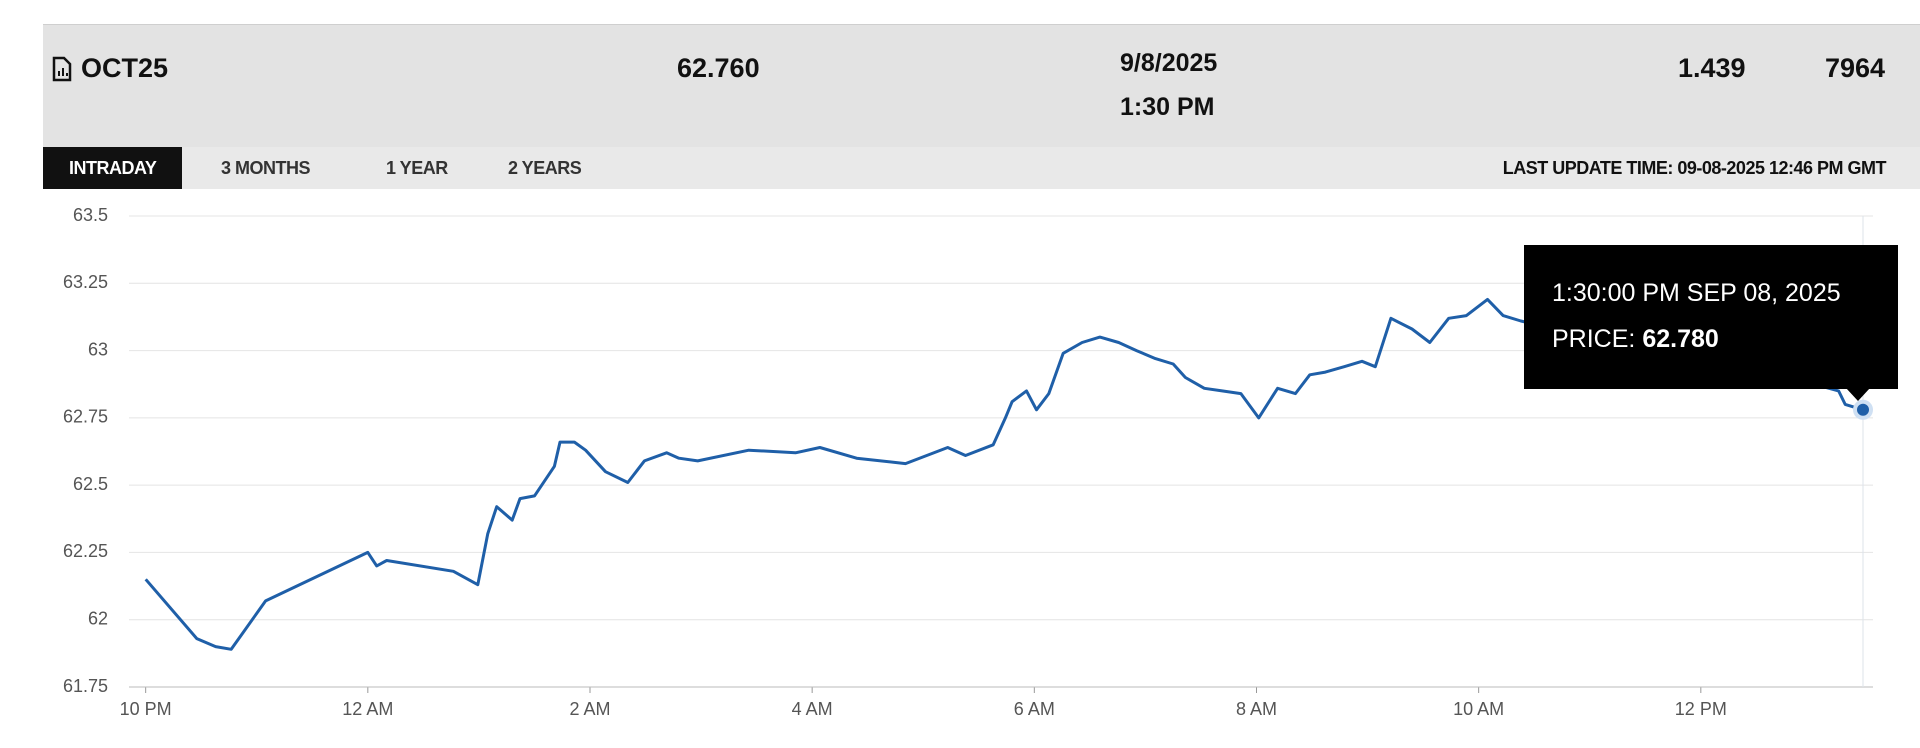 The image size is (1920, 748). Describe the element at coordinates (85, 417) in the screenshot. I see `y-tick-label: 62.75` at that location.